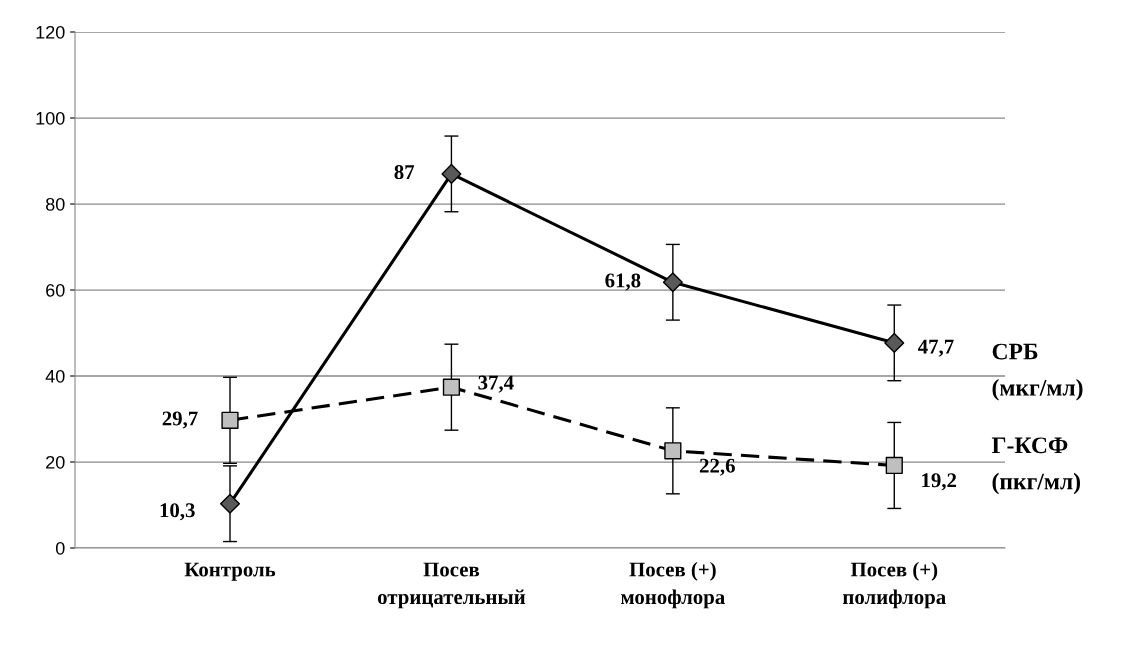  What do you see at coordinates (177, 512) in the screenshot?
I see `data-label: 10,3` at bounding box center [177, 512].